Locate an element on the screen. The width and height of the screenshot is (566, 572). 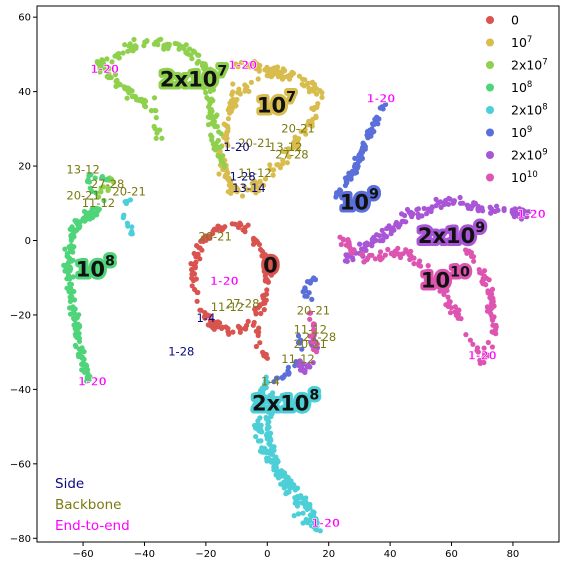
cluster-label: 109 is located at coordinates (359, 200).